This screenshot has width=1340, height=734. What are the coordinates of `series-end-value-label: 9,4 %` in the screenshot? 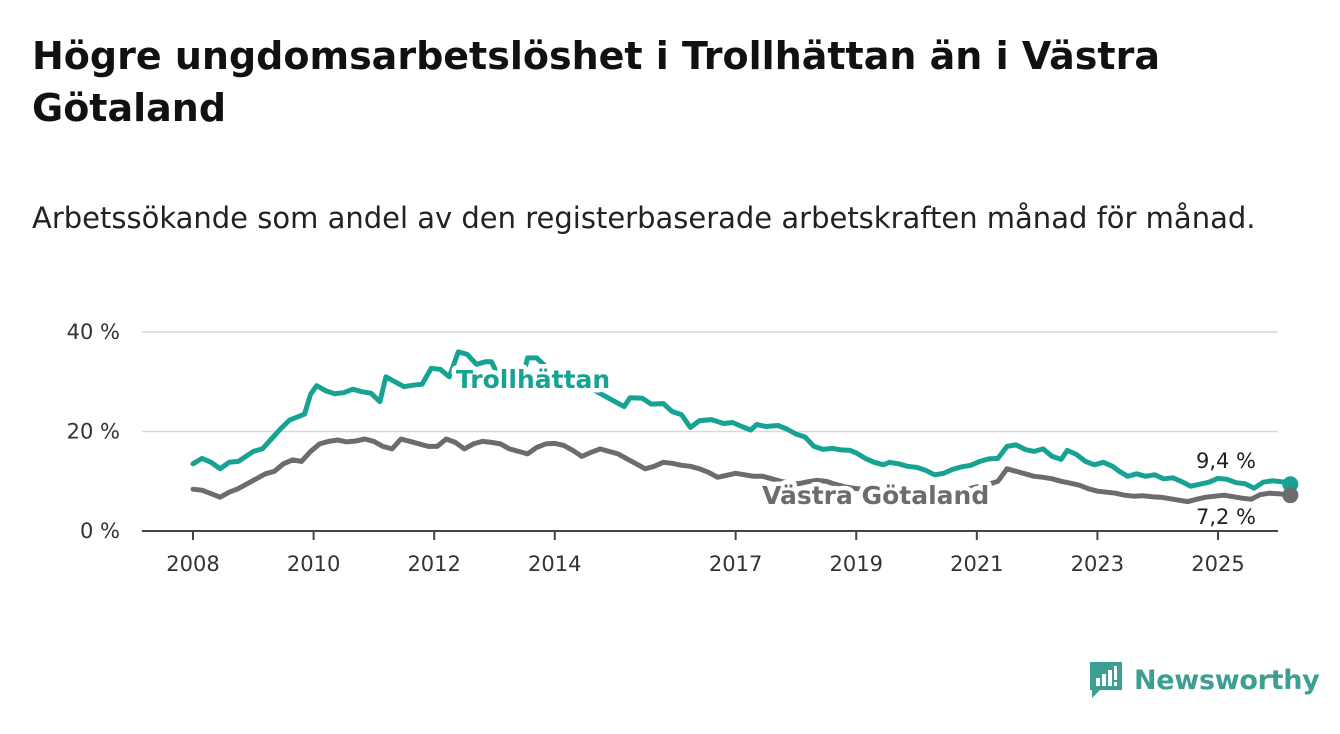 It's located at (1226, 461).